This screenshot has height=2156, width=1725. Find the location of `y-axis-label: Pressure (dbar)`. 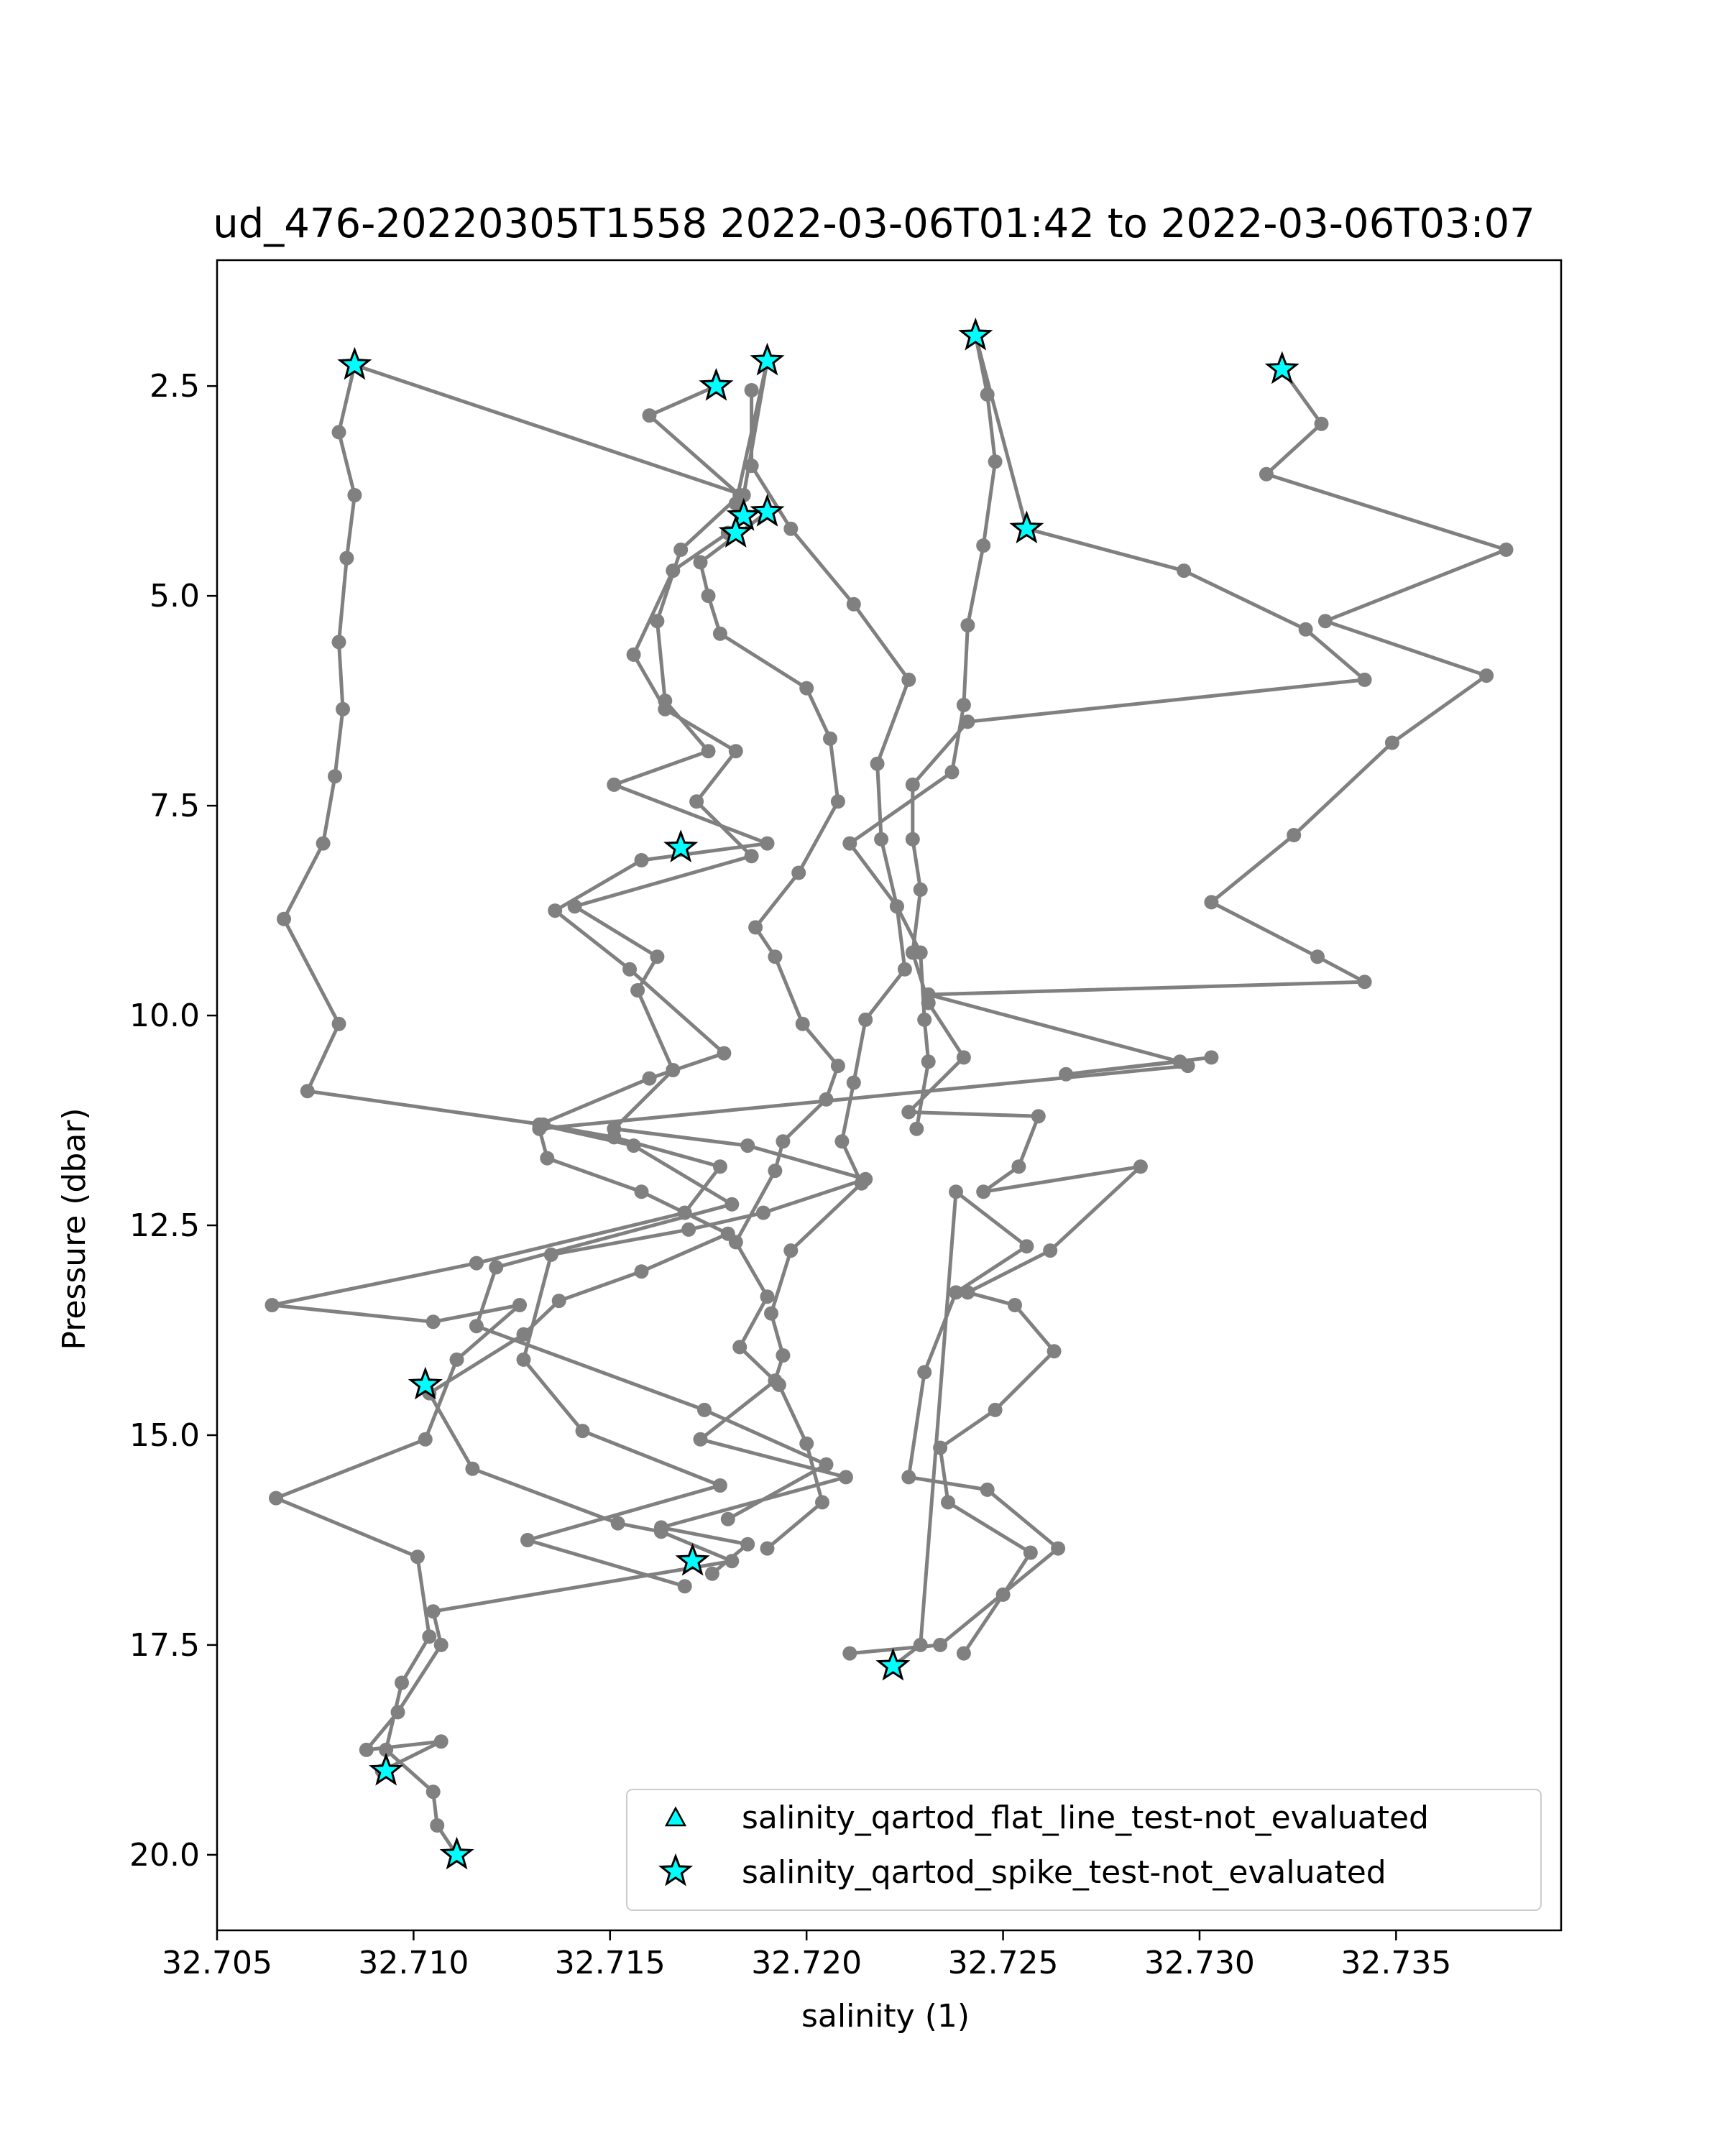

y-axis-label: Pressure (dbar) is located at coordinates (74, 1229).